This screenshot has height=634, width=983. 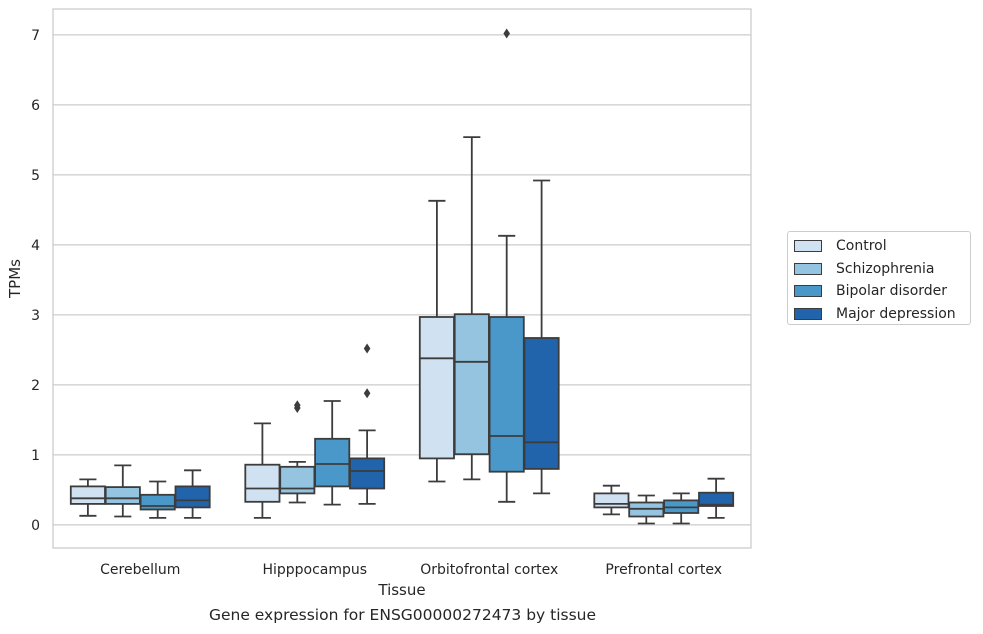 I want to click on y-axis-label: TPMs, so click(x=15, y=279).